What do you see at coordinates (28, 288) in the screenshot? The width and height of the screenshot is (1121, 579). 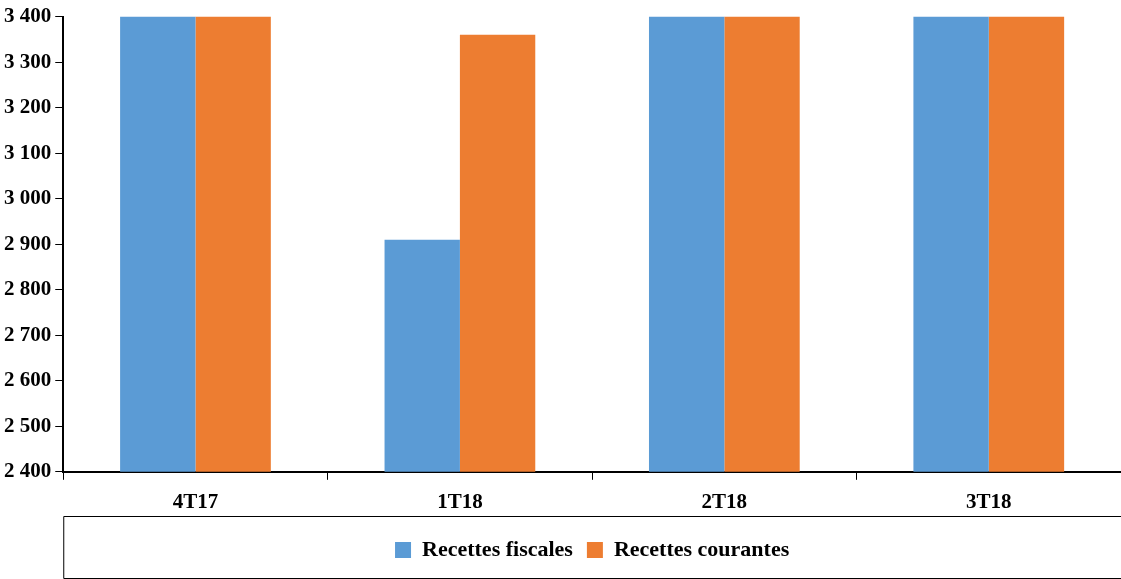 I see `y-tick-label: 2 800` at bounding box center [28, 288].